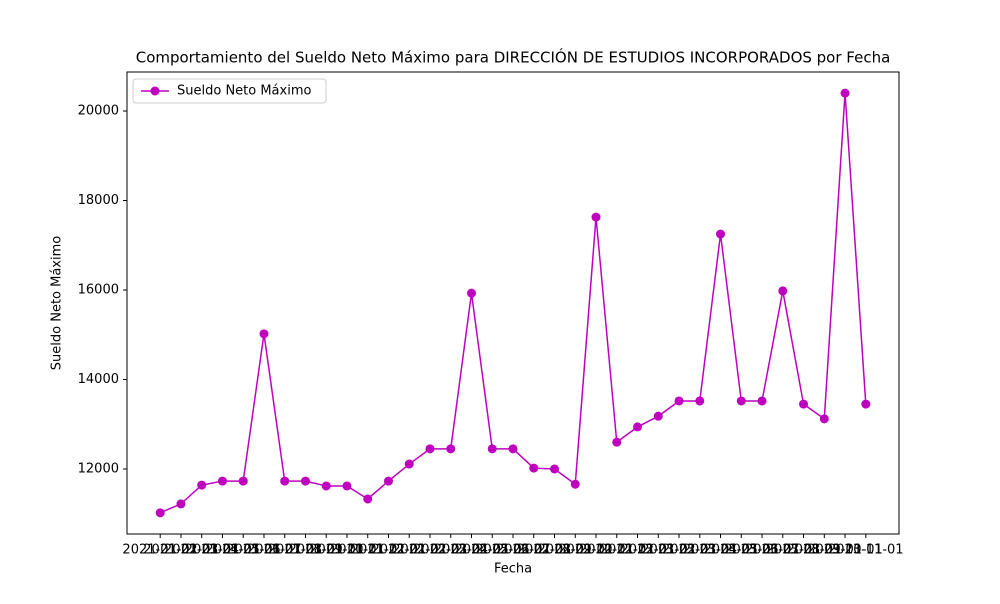 The image size is (1000, 604). I want to click on x-tick-label: 2022-01-01, so click(409, 550).